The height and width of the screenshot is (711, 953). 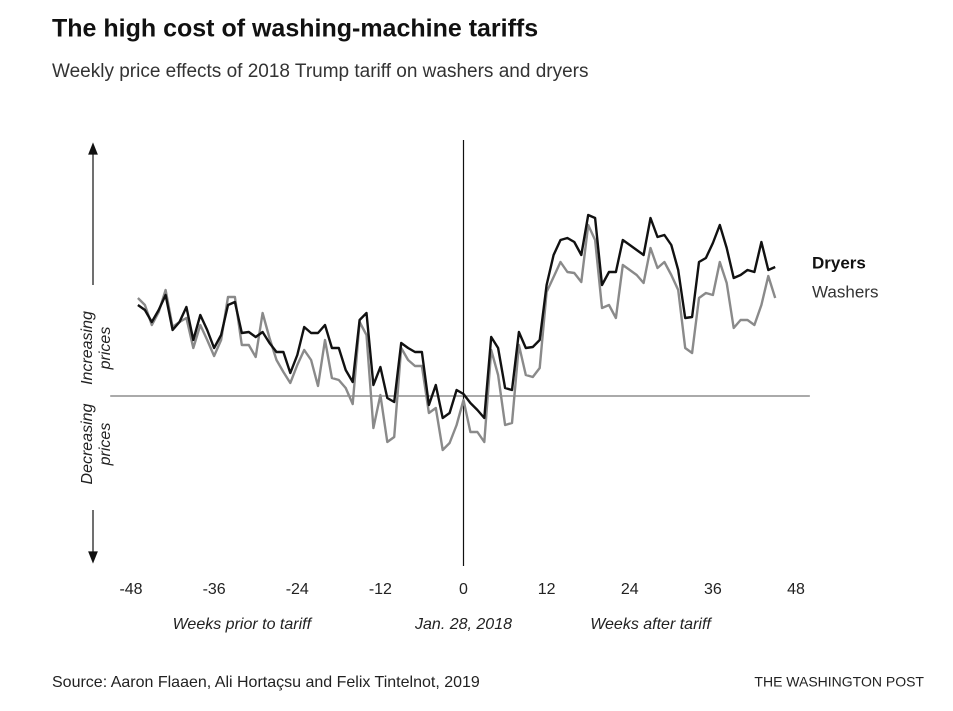 I want to click on x-tick-label: 12, so click(x=547, y=589).